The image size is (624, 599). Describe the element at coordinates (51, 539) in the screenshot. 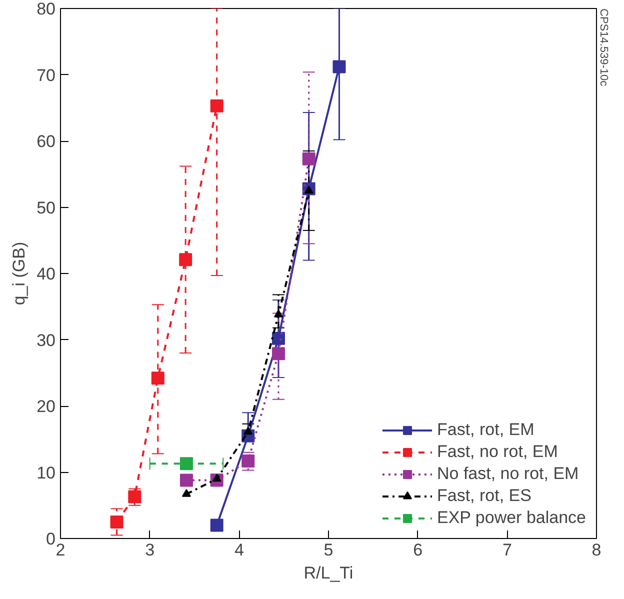

I see `y-tick-label: 0` at that location.